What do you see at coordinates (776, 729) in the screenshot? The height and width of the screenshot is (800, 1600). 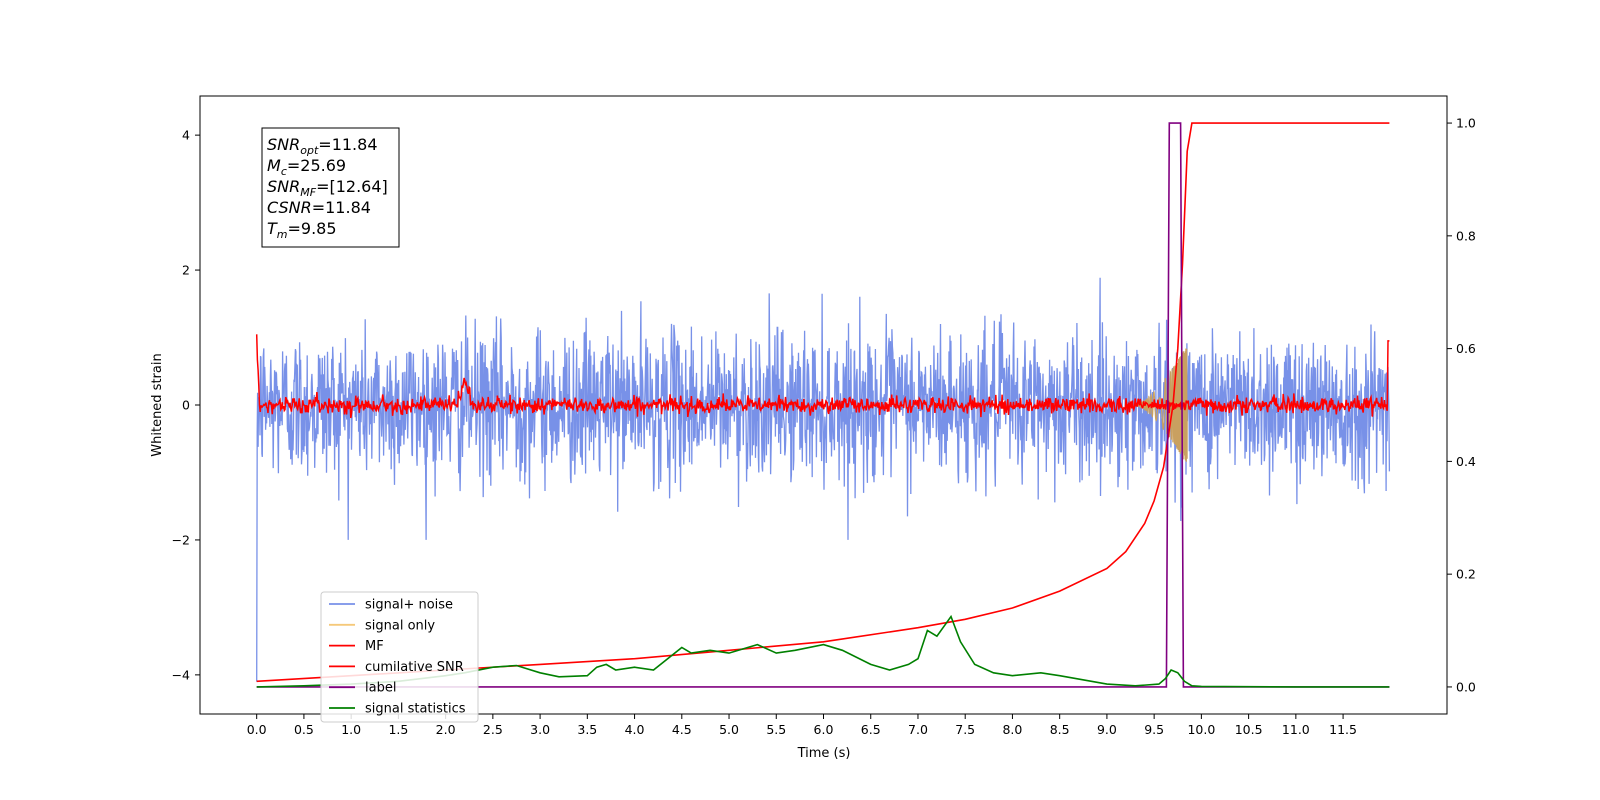 I see `x-tick-label: 5.5` at bounding box center [776, 729].